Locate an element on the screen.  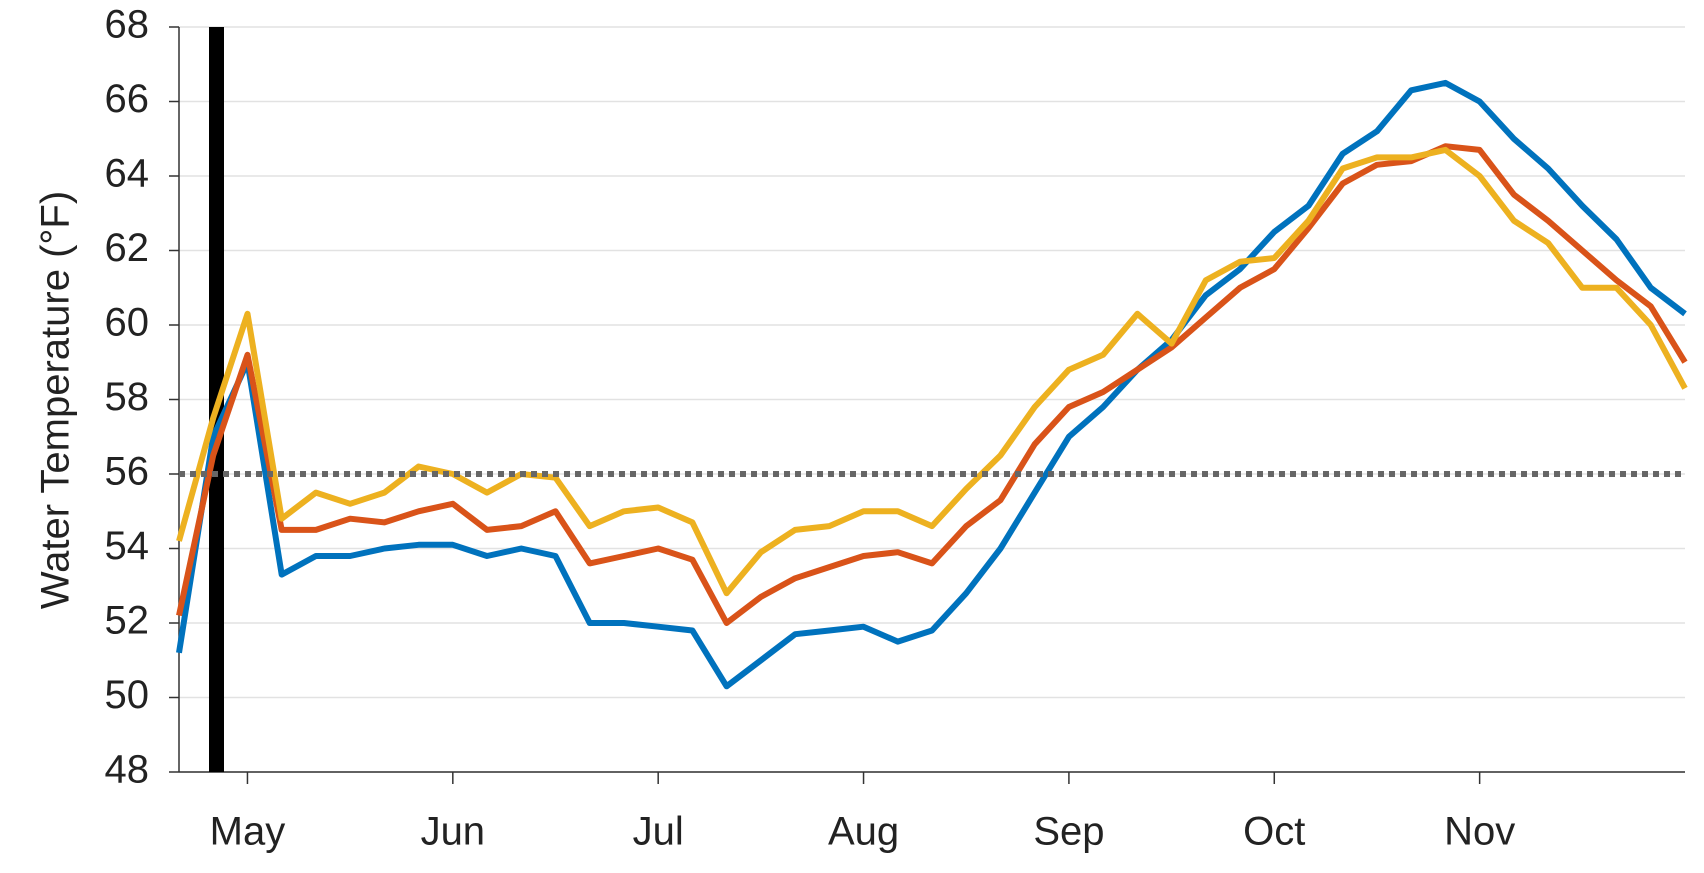
x-tick-label: Jun is located at coordinates (453, 832).